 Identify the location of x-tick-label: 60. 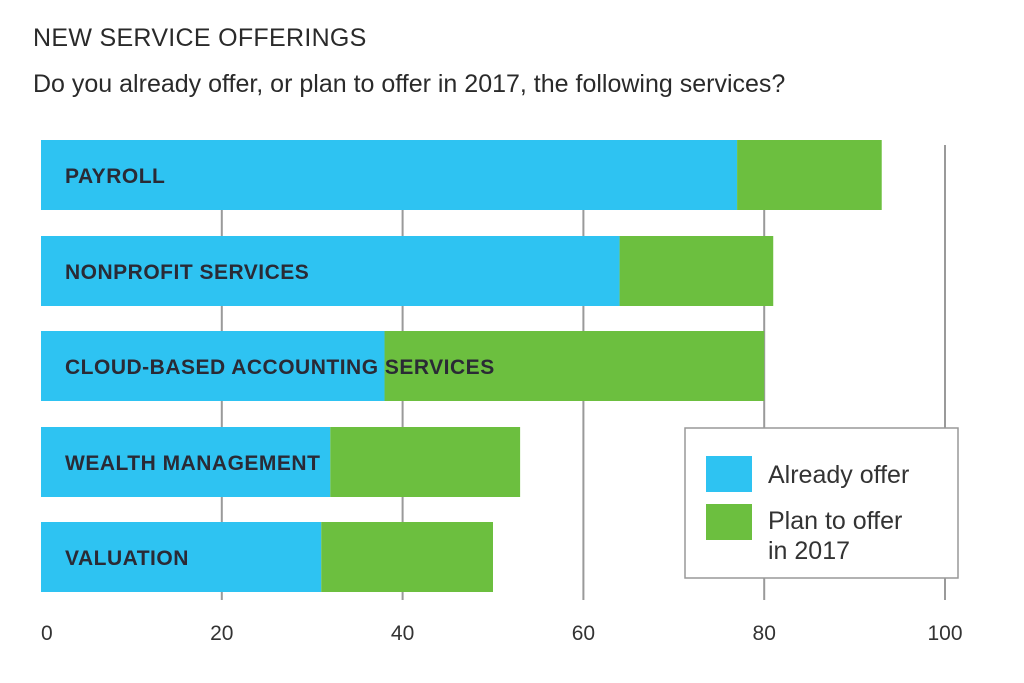
(583, 633).